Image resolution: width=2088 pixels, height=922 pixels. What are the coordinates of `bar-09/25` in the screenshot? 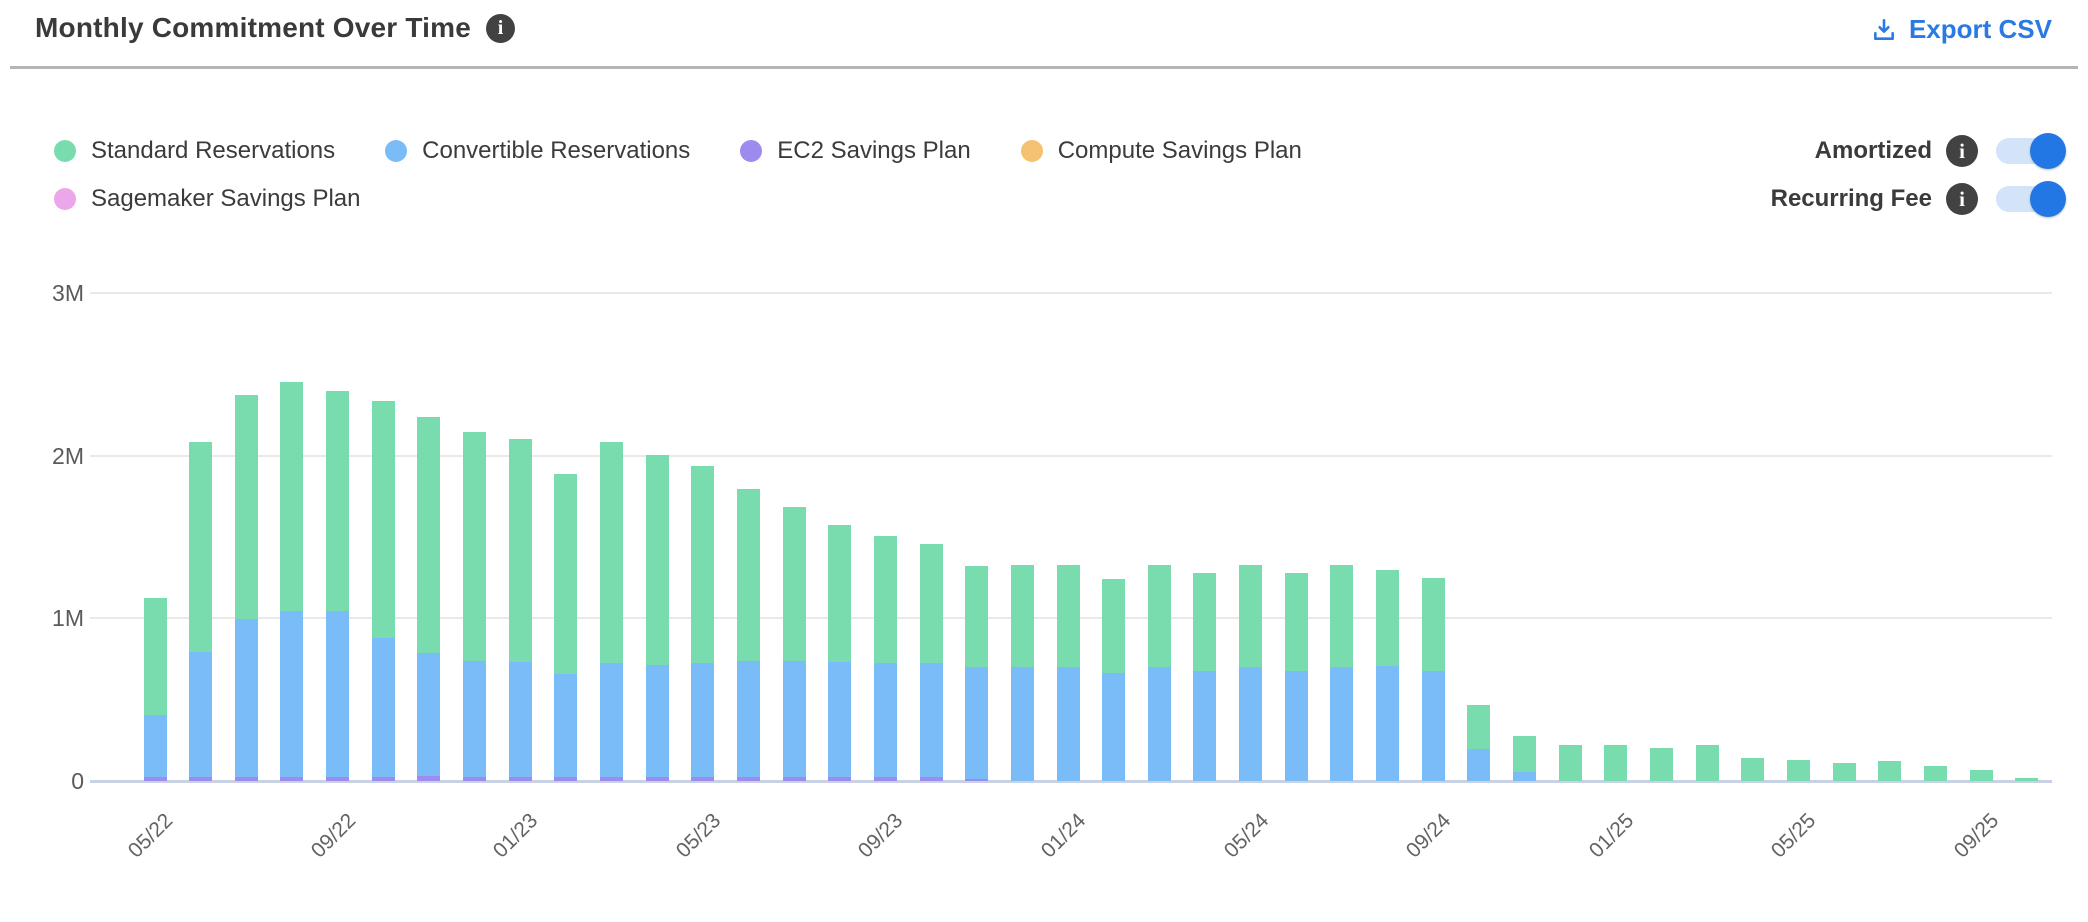 It's located at (1981, 775).